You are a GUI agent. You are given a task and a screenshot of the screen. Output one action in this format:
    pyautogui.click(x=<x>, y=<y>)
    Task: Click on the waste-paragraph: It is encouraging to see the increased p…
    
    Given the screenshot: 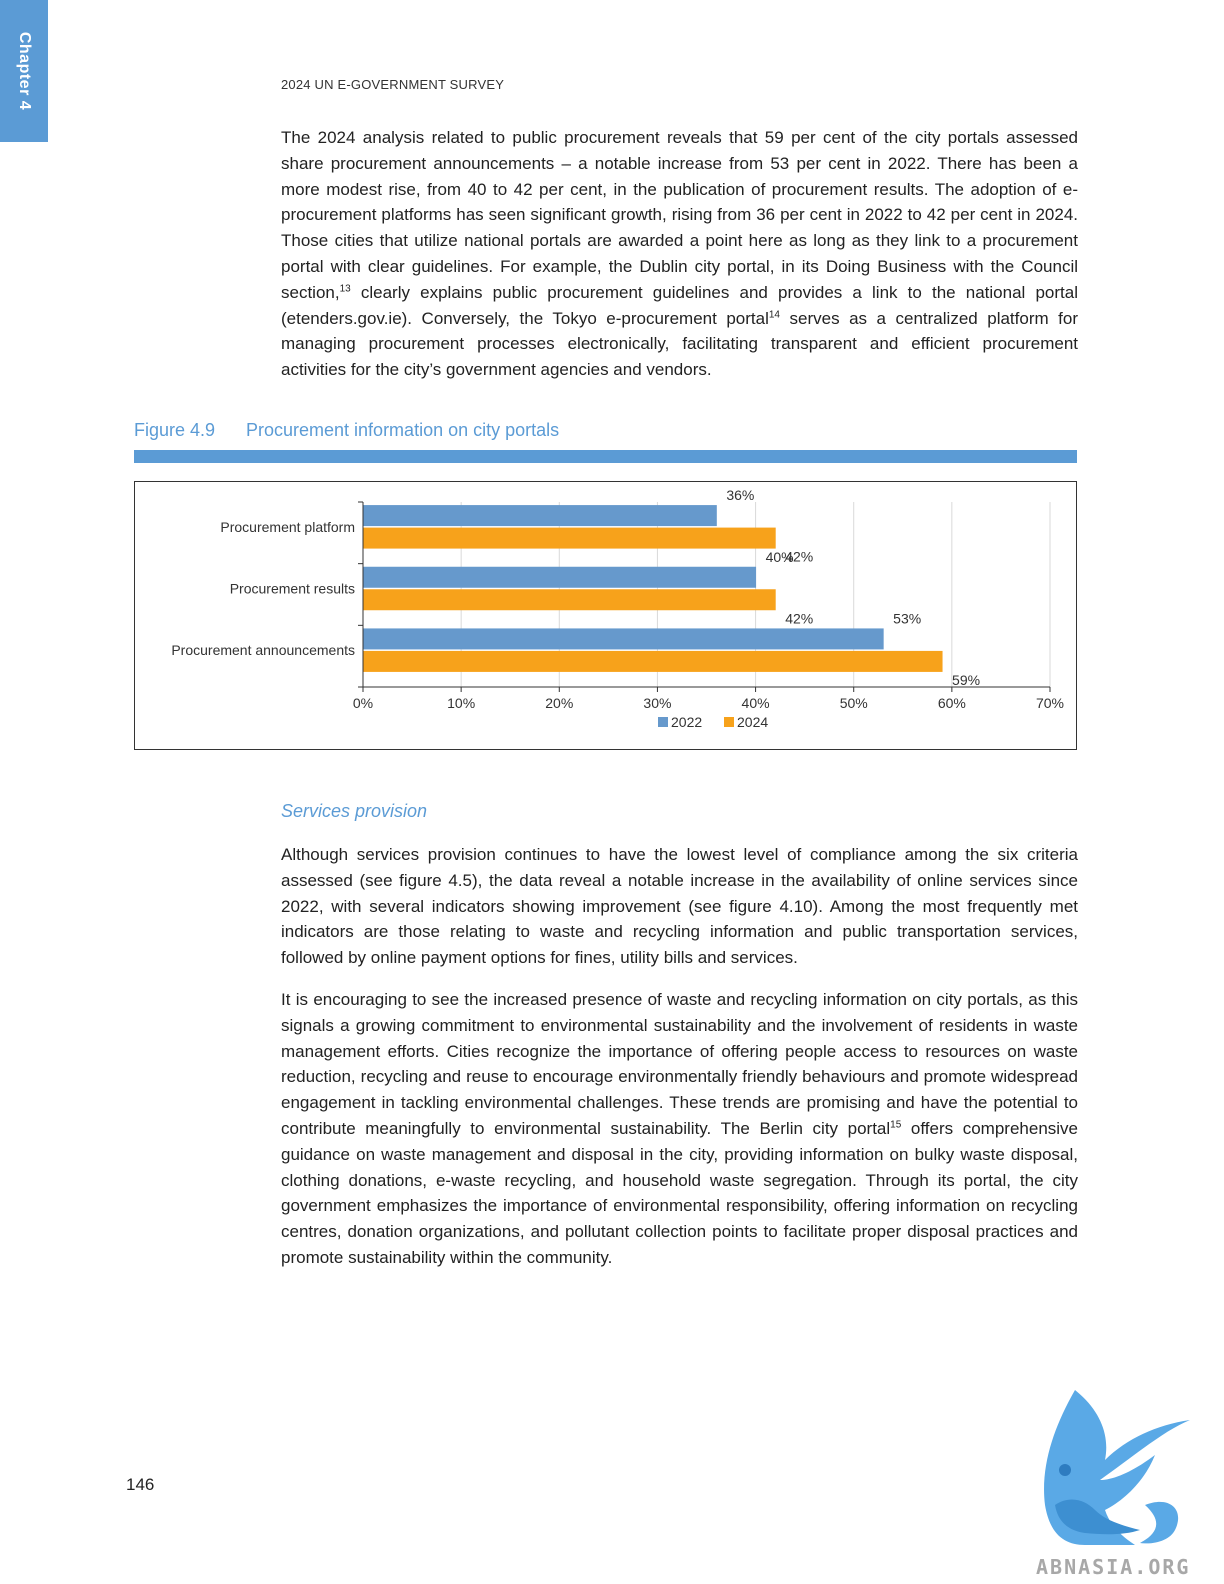 What is the action you would take?
    pyautogui.click(x=679, y=1129)
    